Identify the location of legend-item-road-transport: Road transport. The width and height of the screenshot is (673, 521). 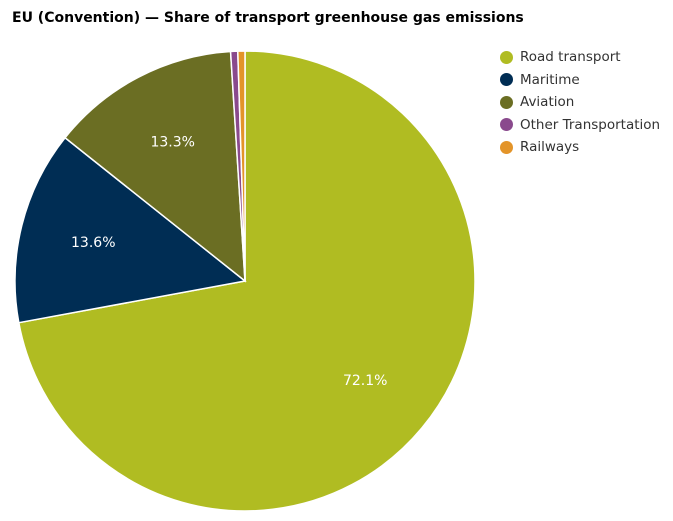
(580, 57).